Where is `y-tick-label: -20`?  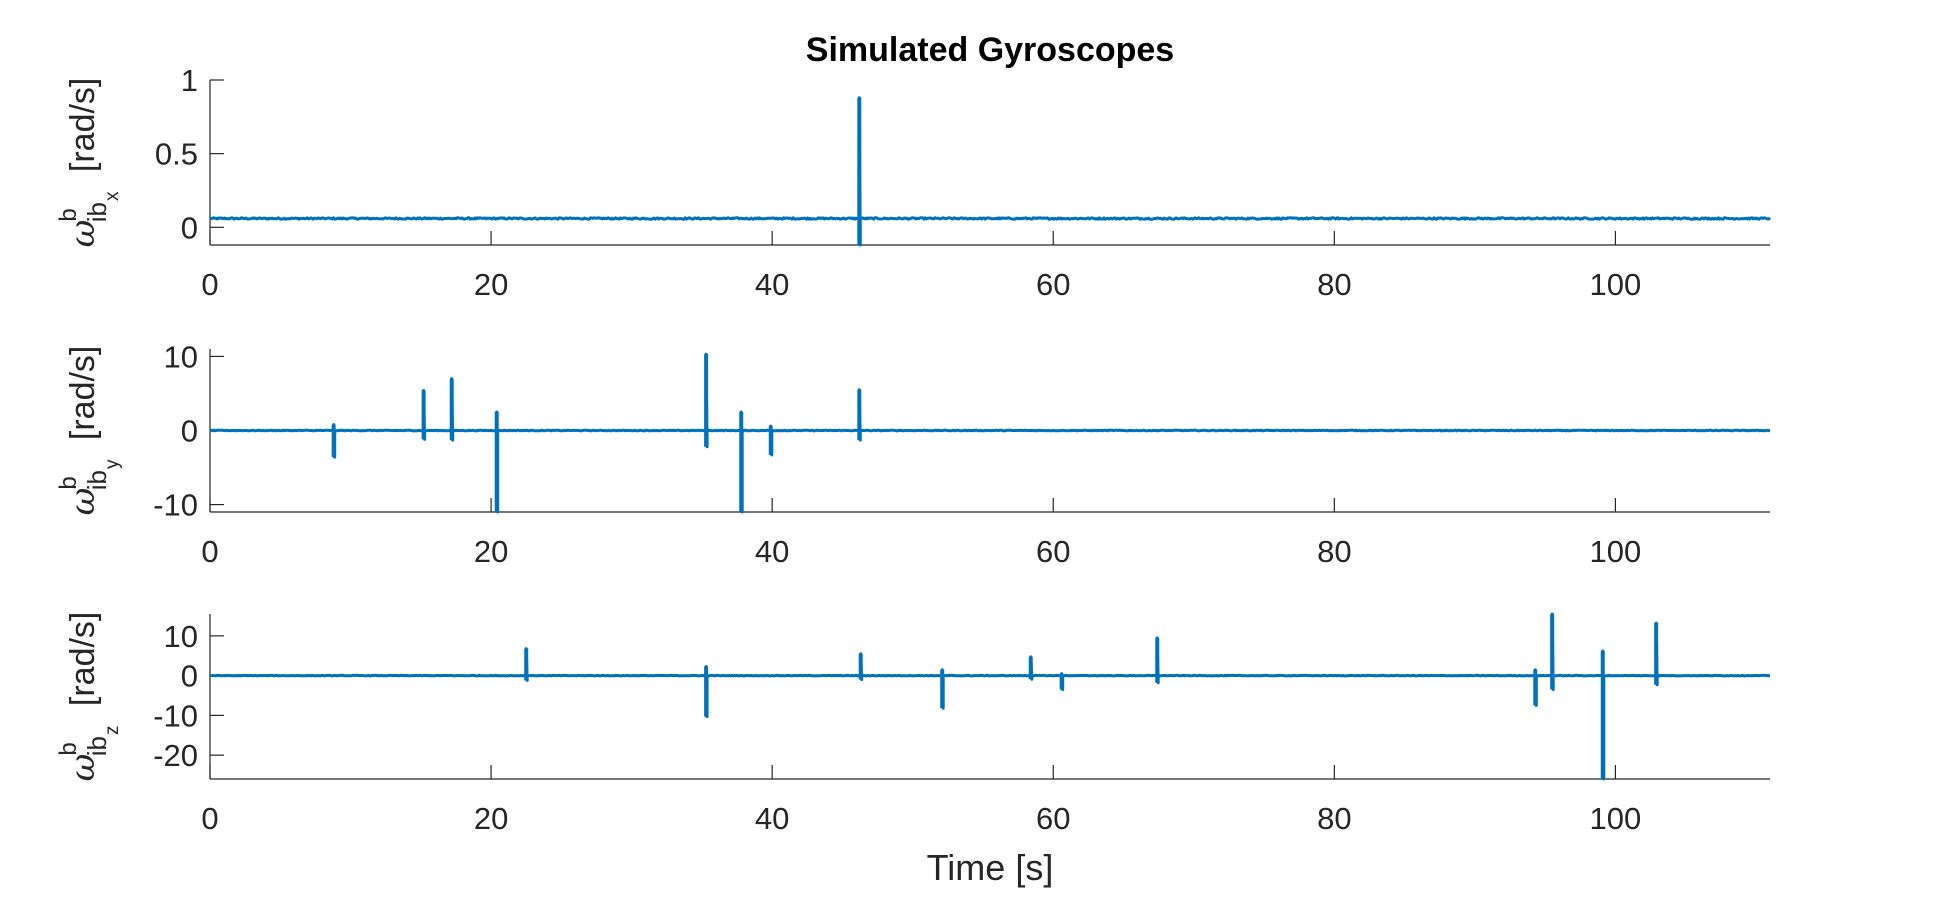
y-tick-label: -20 is located at coordinates (175, 755).